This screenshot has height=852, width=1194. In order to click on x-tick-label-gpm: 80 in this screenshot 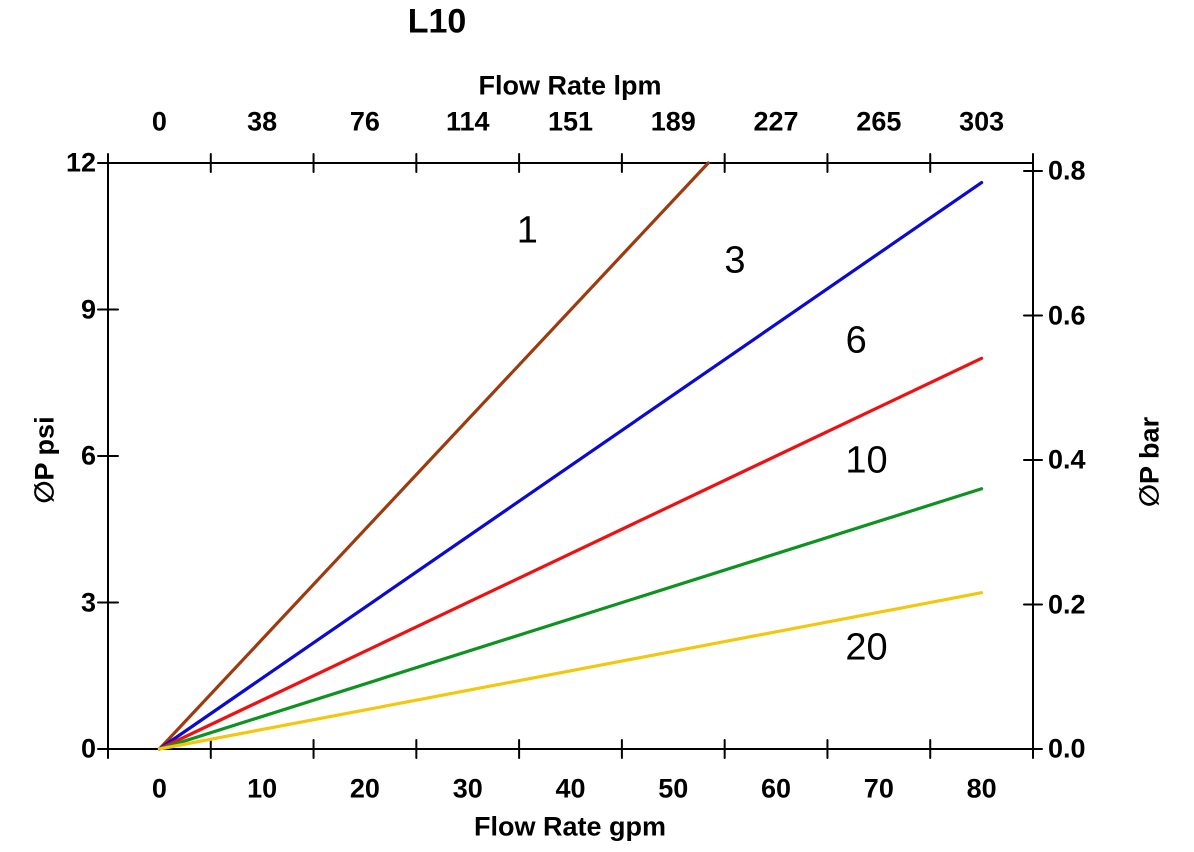, I will do `click(981, 788)`.